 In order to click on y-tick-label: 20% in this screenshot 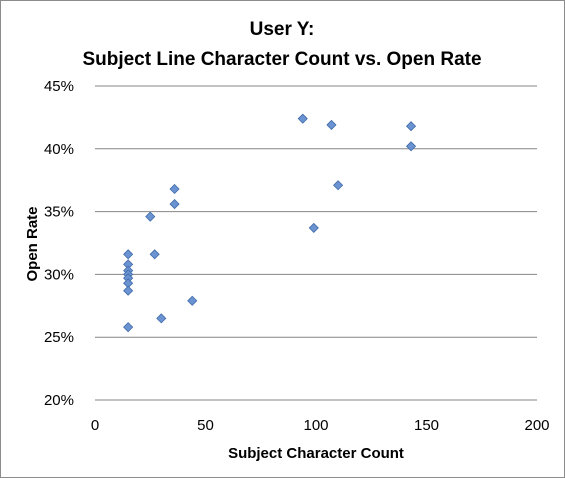, I will do `click(59, 400)`.